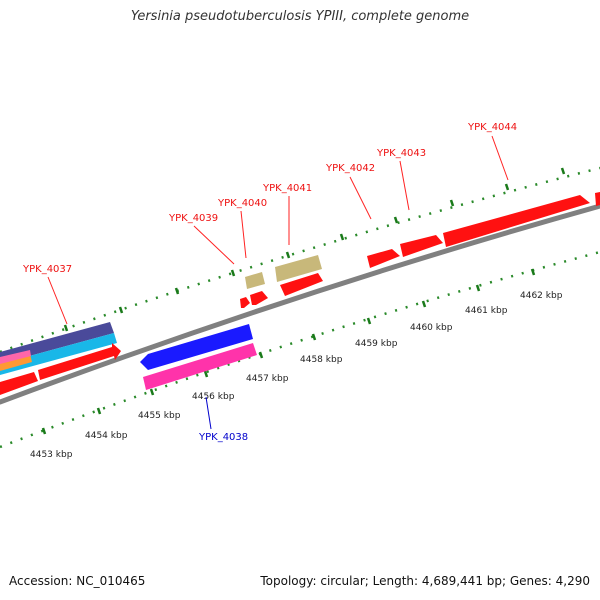 Image resolution: width=600 pixels, height=600 pixels. I want to click on gene-arrow-ypk-4037-a, so click(19, 383).